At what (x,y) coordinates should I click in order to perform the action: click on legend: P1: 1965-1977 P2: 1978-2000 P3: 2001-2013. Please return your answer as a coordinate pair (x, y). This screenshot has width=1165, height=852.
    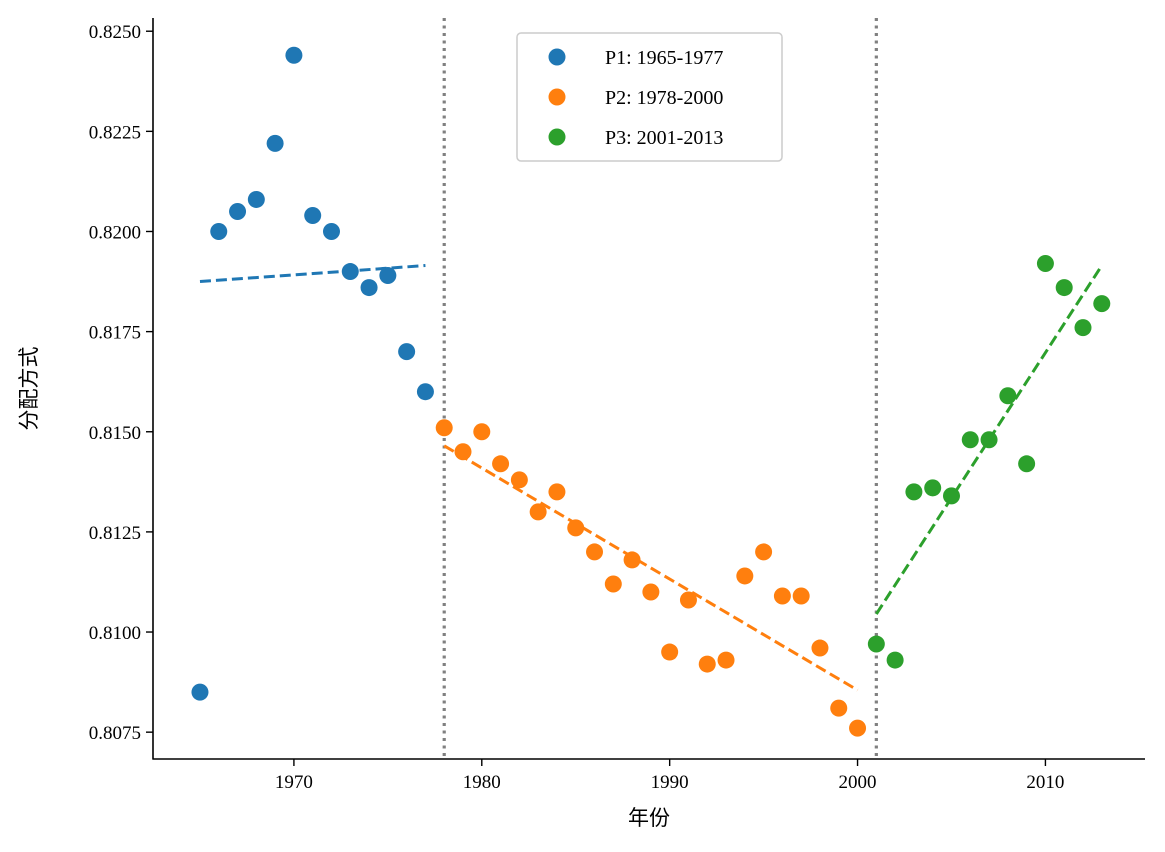
    Looking at the image, I should click on (649, 97).